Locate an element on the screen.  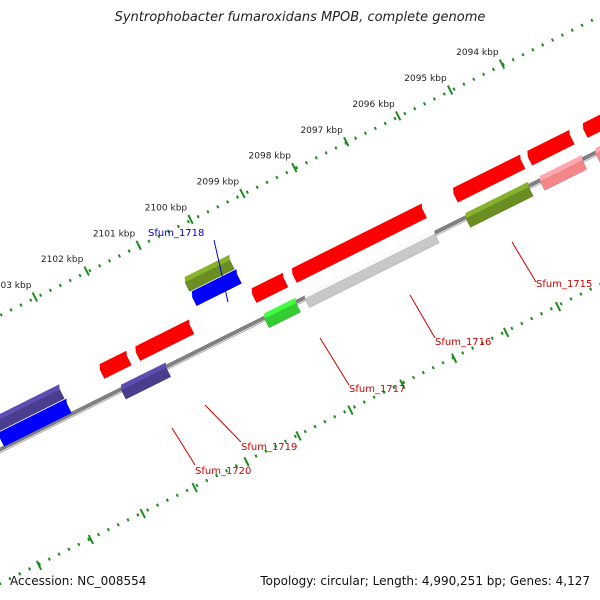
gene-red-a is located at coordinates (115, 367).